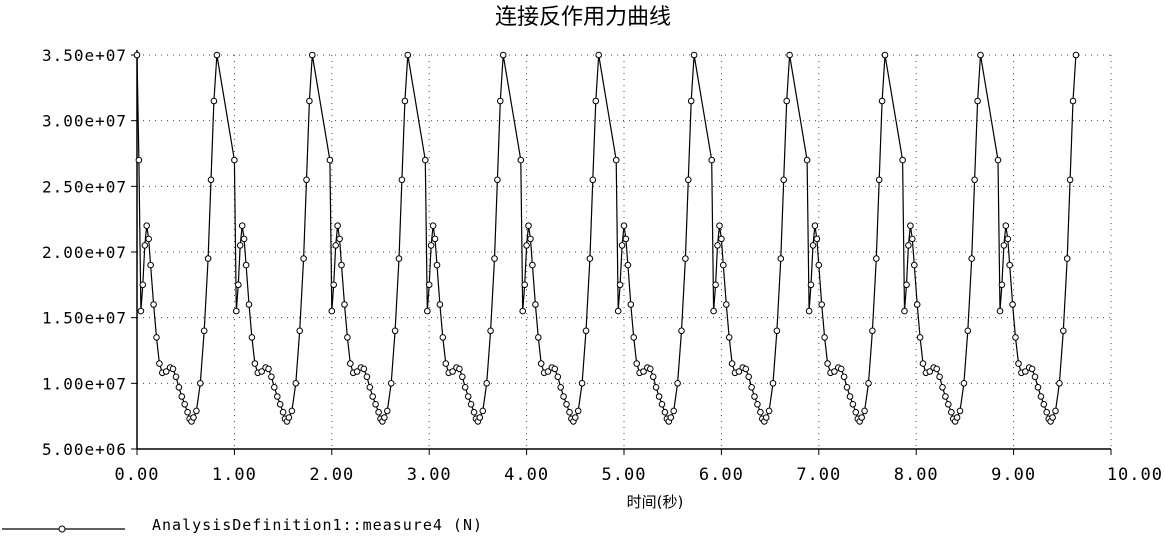 This screenshot has height=537, width=1165. I want to click on legend-marker, so click(62, 529).